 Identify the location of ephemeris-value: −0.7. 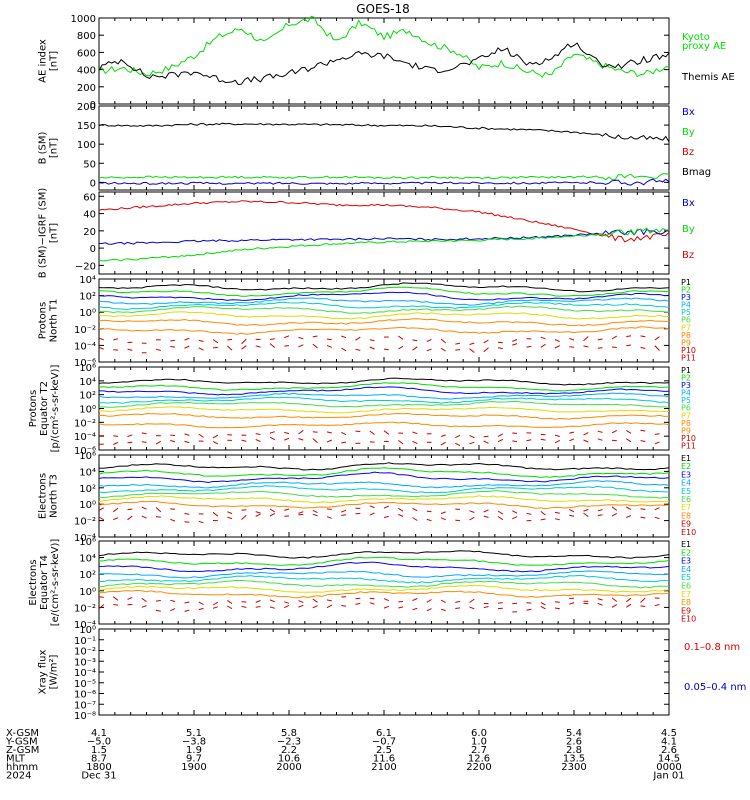
(384, 742).